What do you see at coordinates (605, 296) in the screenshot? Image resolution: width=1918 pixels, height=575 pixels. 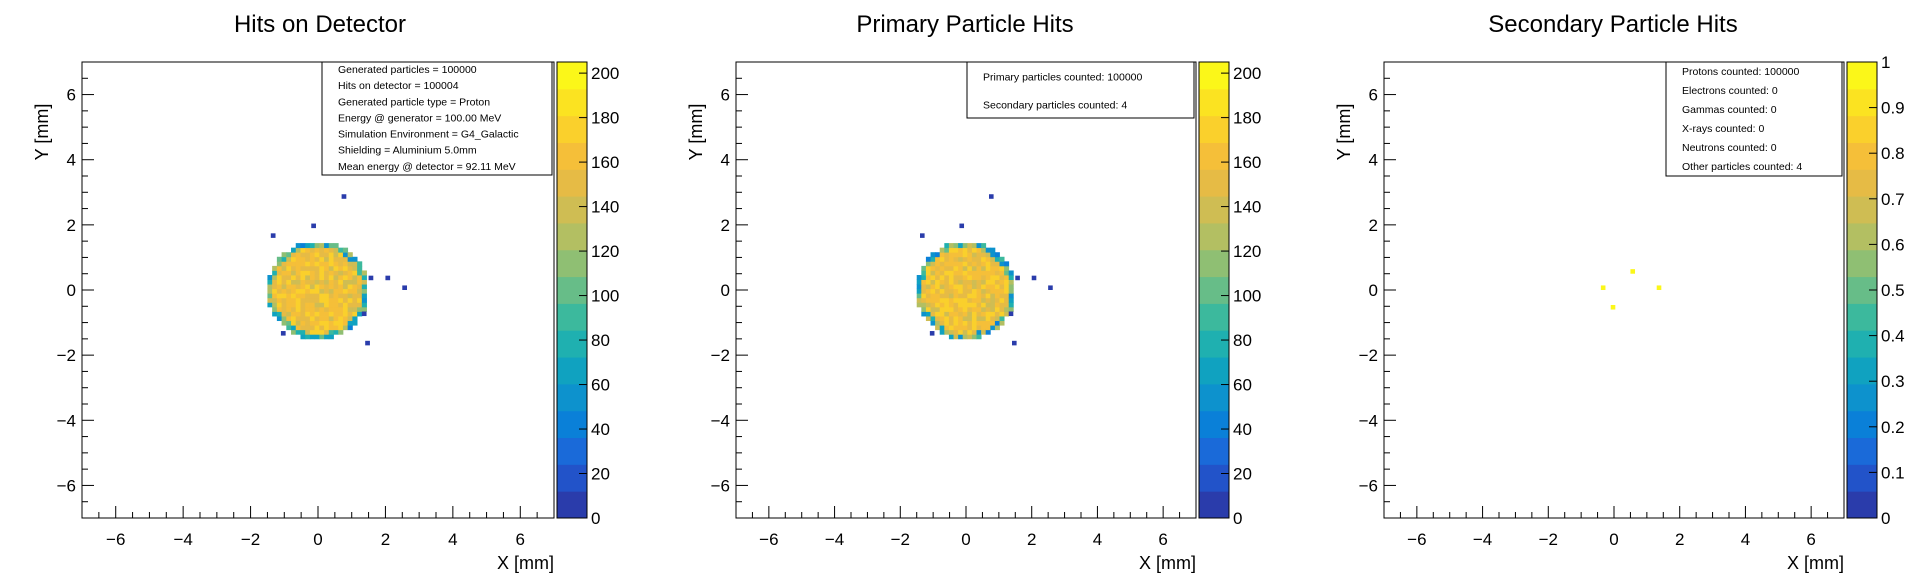 I see `color-bar-tick-label: 100` at bounding box center [605, 296].